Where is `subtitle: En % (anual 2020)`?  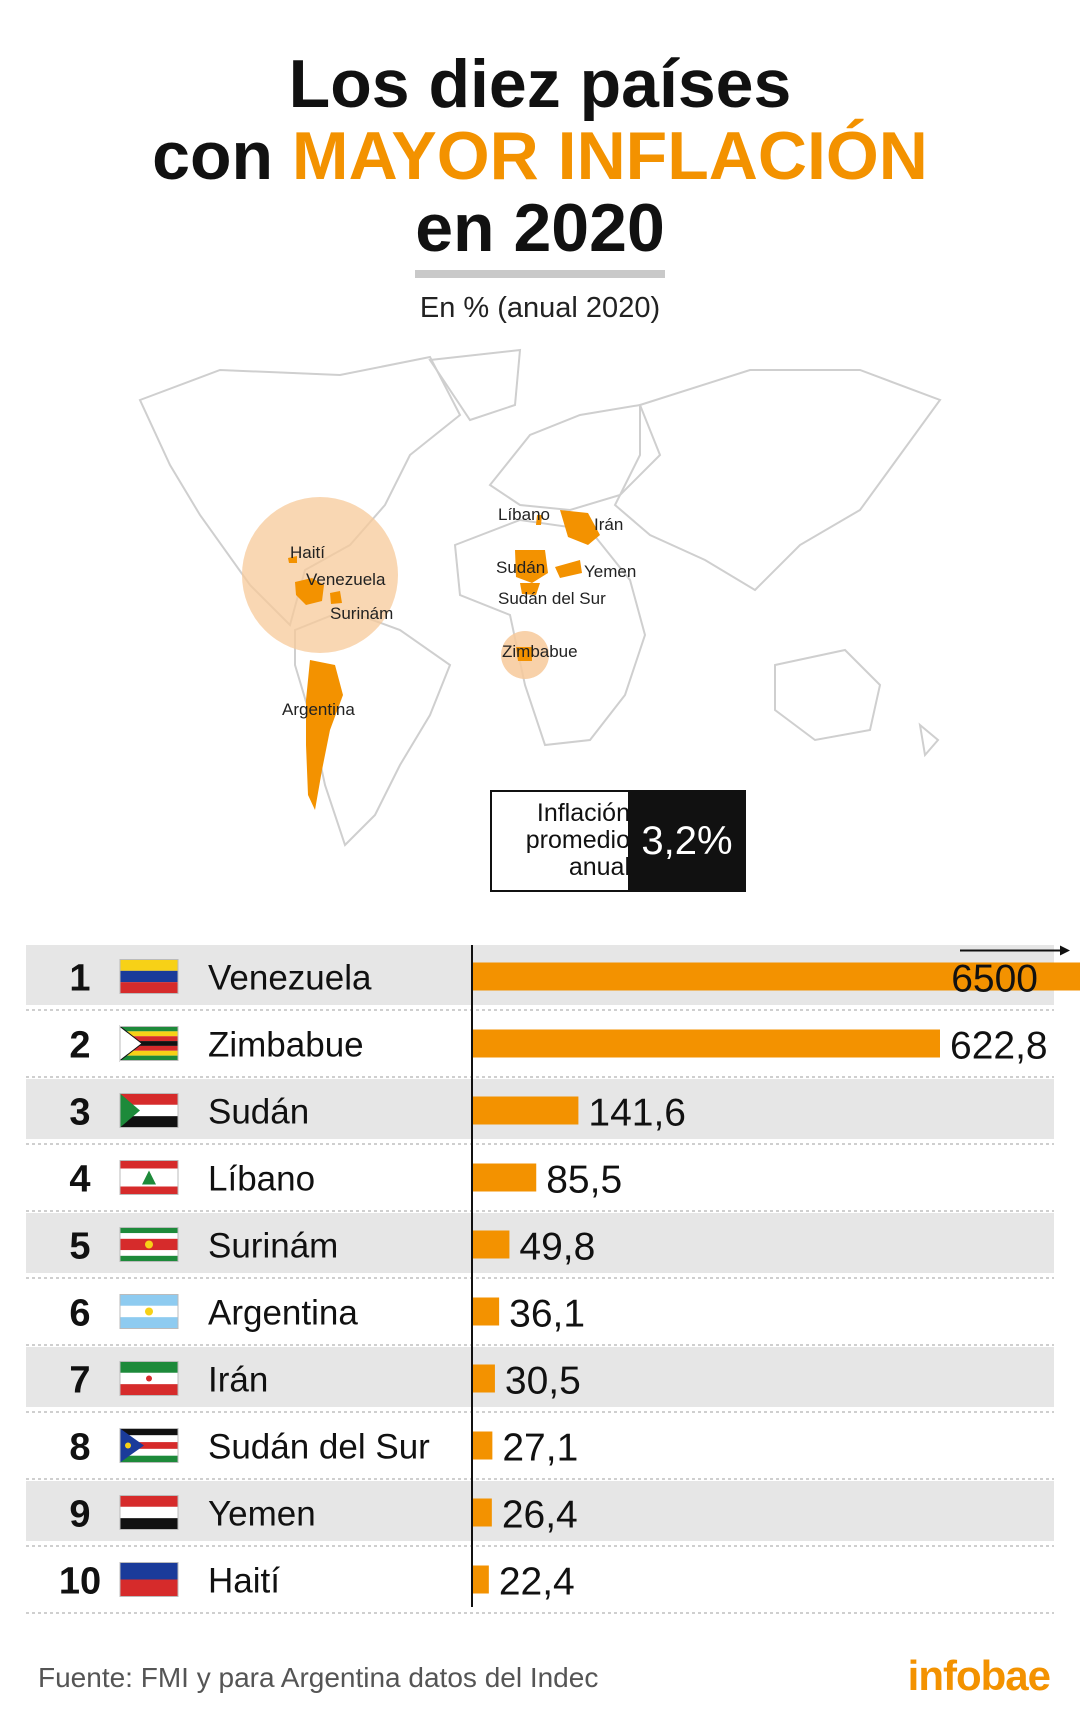 subtitle: En % (anual 2020) is located at coordinates (540, 308).